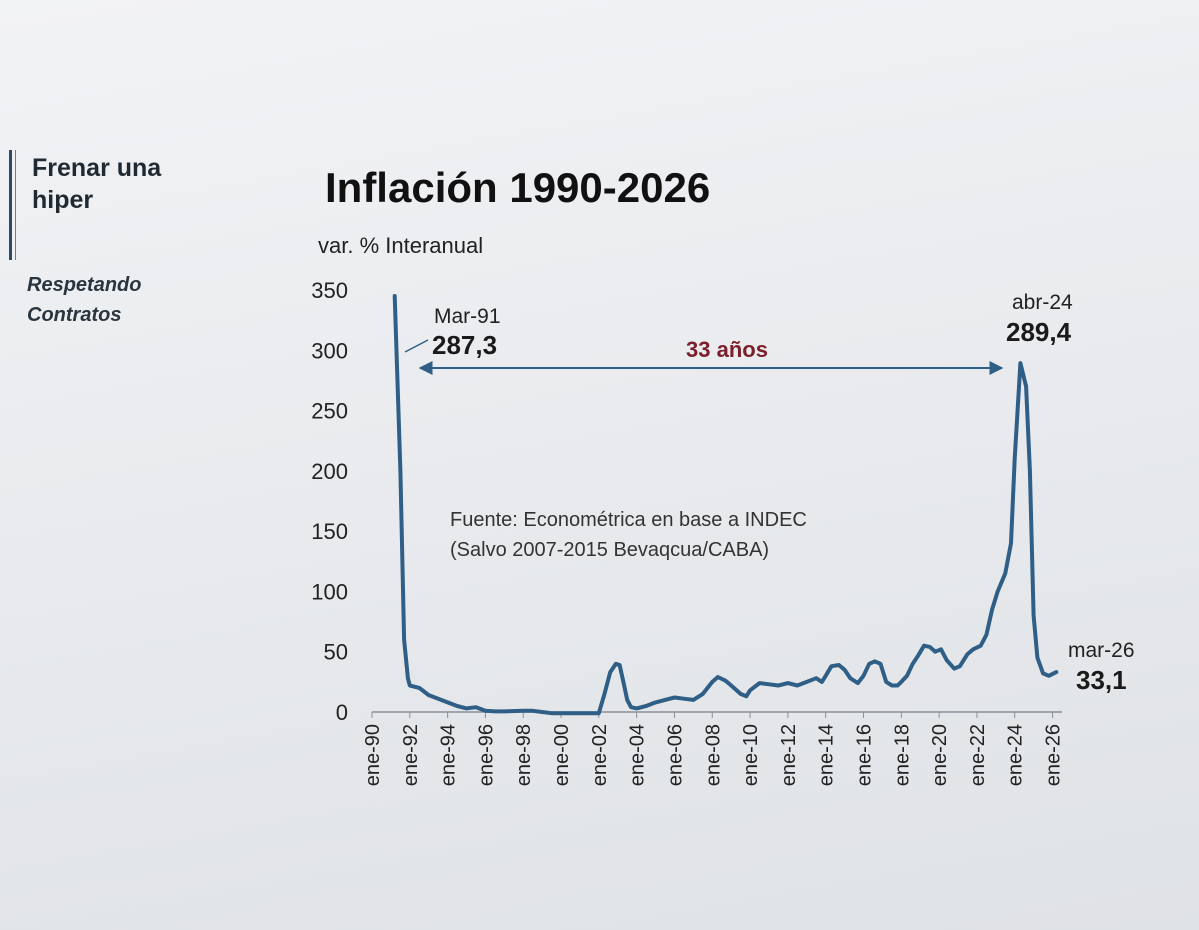 The width and height of the screenshot is (1199, 930). I want to click on x-tick-label: ene-02, so click(600, 755).